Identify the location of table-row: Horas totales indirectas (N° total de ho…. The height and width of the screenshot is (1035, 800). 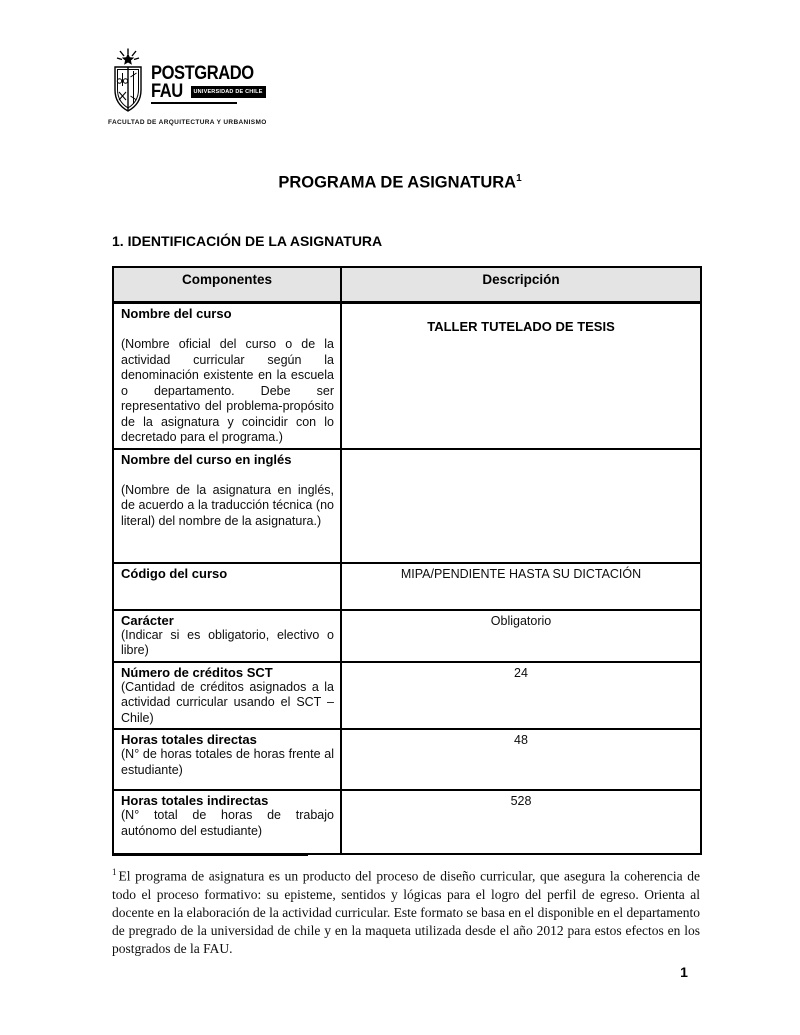
(407, 822).